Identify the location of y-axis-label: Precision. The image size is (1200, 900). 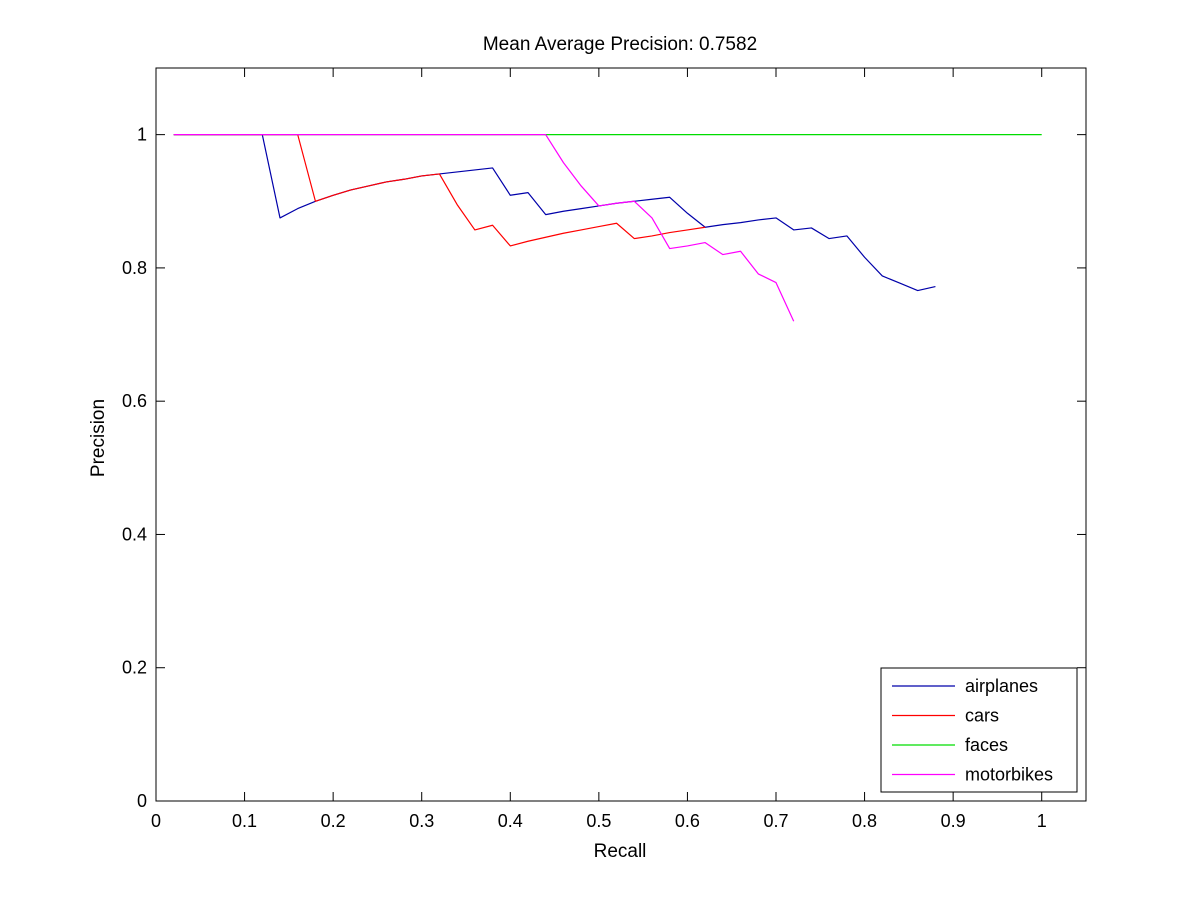
(98, 438).